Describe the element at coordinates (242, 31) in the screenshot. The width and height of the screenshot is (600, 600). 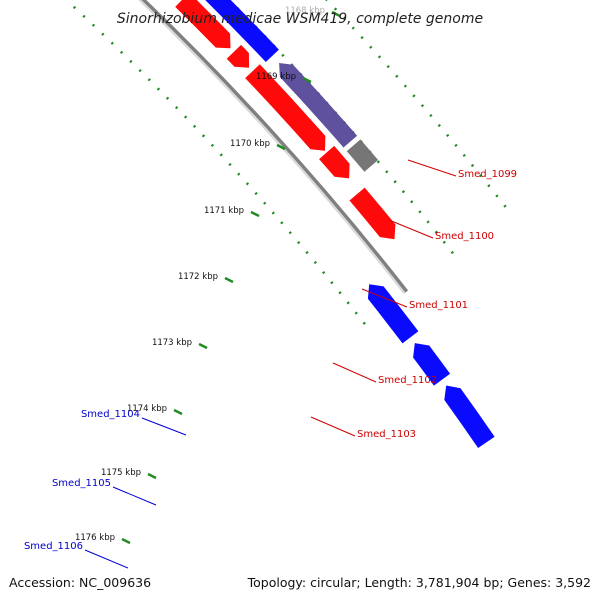
I see `cds-reverse-outer` at that location.